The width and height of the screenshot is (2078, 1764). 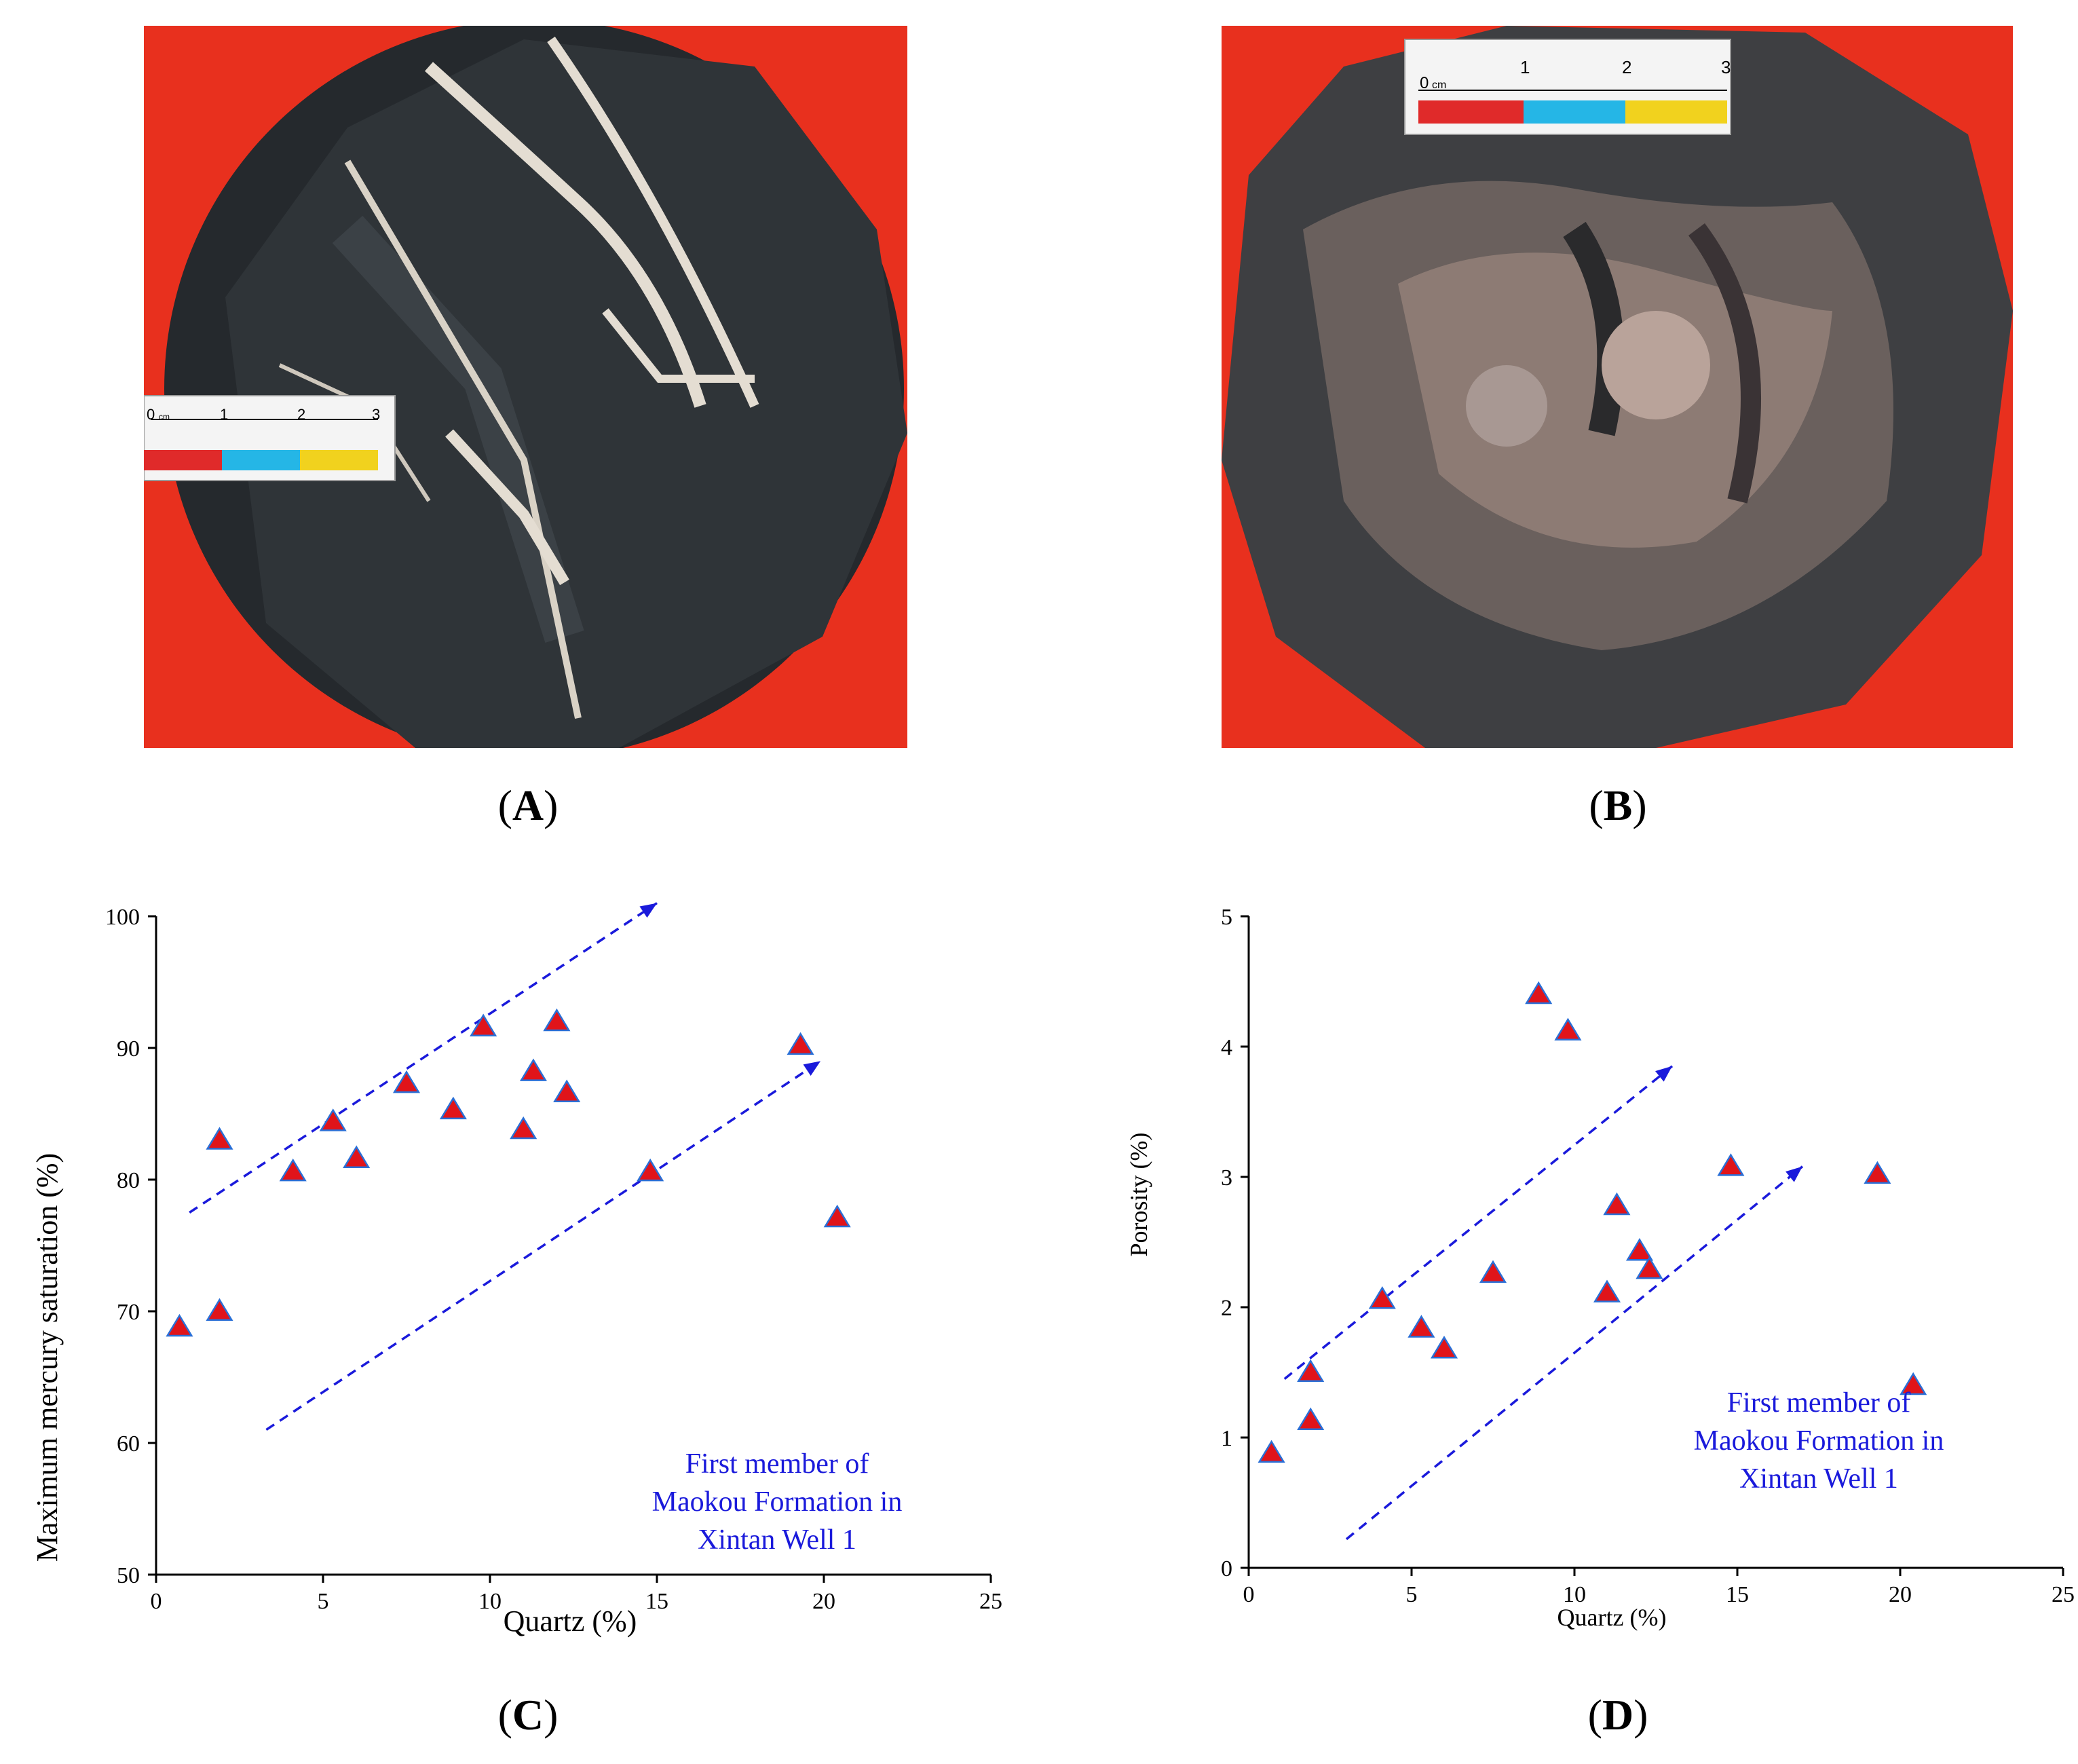 What do you see at coordinates (128, 1444) in the screenshot?
I see `y-tick-label: 60` at bounding box center [128, 1444].